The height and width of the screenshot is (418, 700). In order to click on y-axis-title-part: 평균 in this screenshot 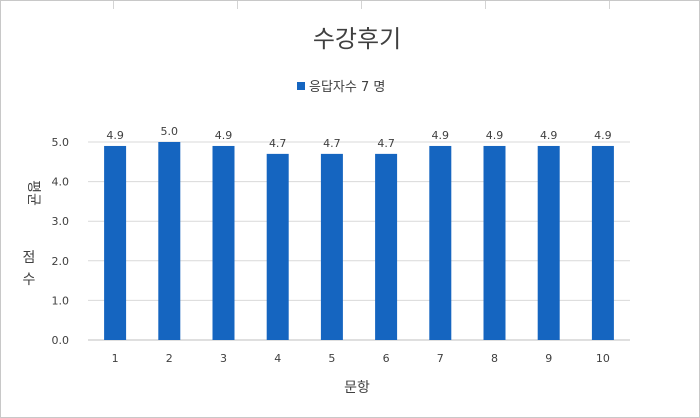, I will do `click(33, 193)`.